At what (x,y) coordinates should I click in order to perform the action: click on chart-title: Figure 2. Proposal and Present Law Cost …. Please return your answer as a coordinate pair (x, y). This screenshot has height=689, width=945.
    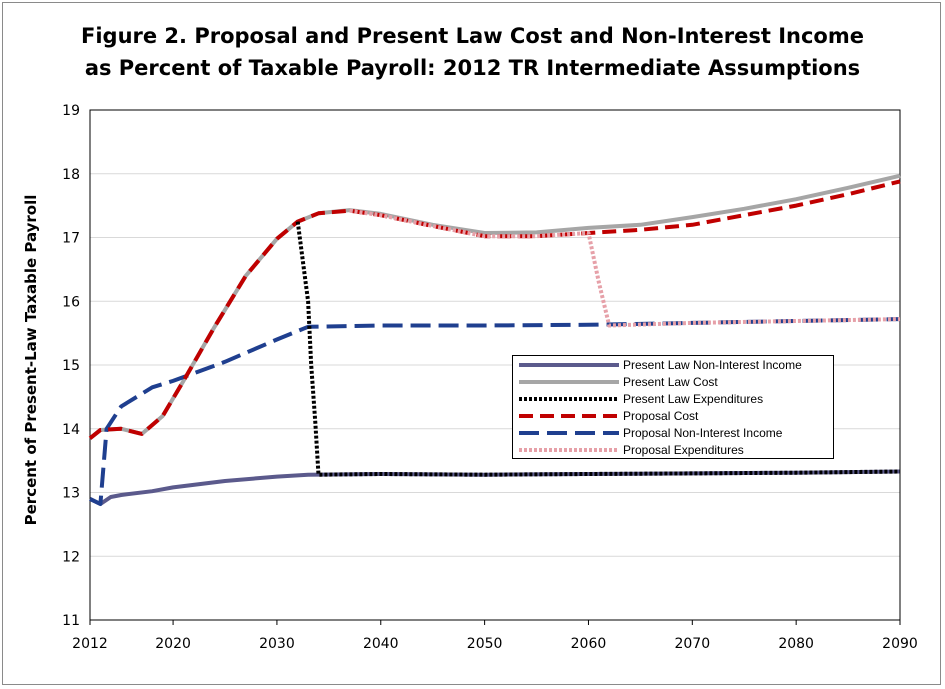
    Looking at the image, I should click on (472, 52).